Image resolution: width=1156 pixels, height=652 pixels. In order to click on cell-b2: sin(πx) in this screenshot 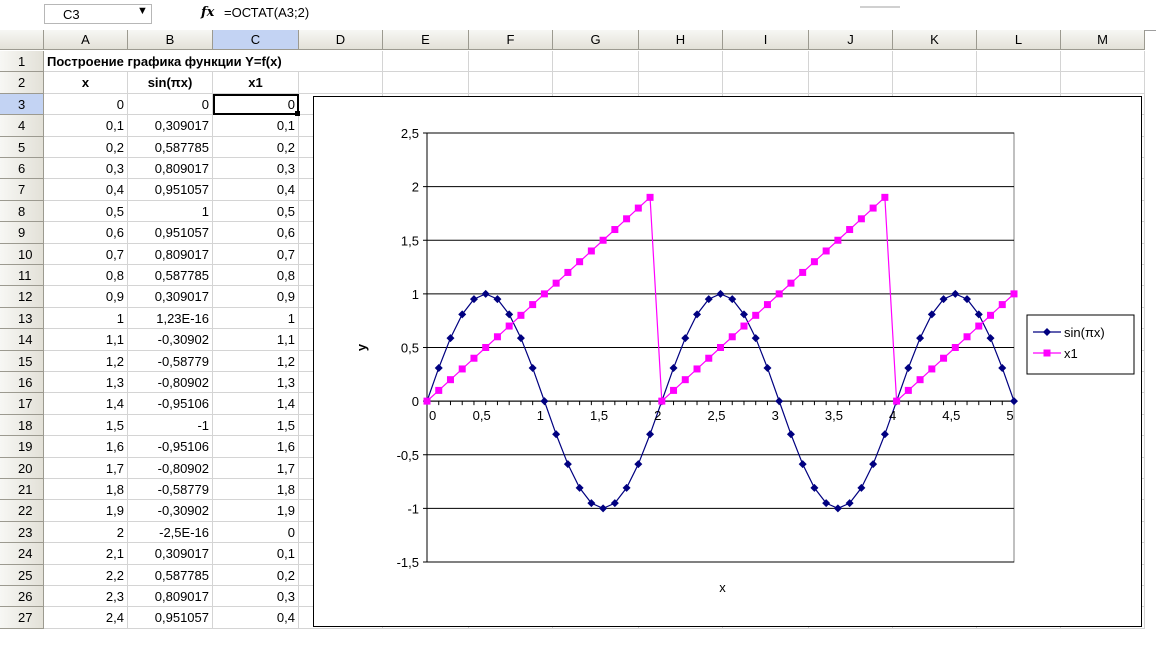, I will do `click(170, 83)`.